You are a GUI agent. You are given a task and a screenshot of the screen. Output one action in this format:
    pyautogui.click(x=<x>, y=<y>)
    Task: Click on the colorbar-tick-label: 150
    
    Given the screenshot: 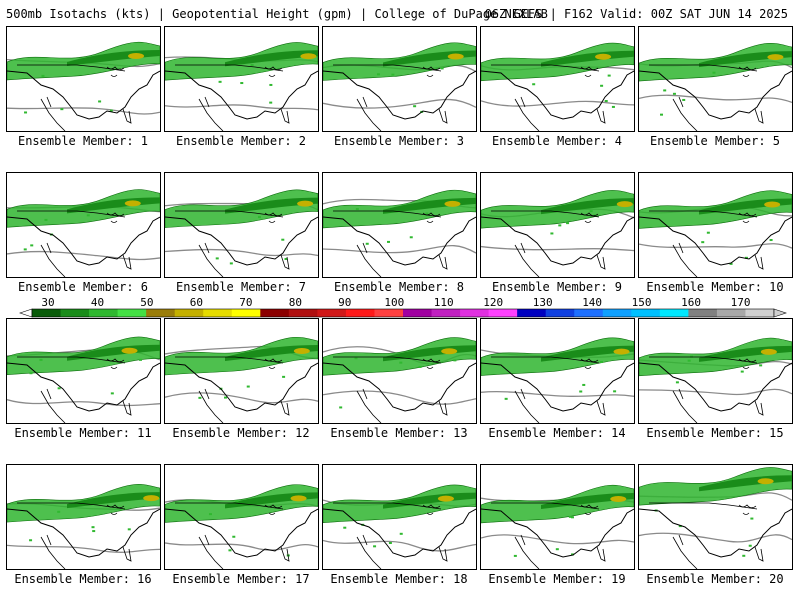 What is the action you would take?
    pyautogui.click(x=642, y=303)
    